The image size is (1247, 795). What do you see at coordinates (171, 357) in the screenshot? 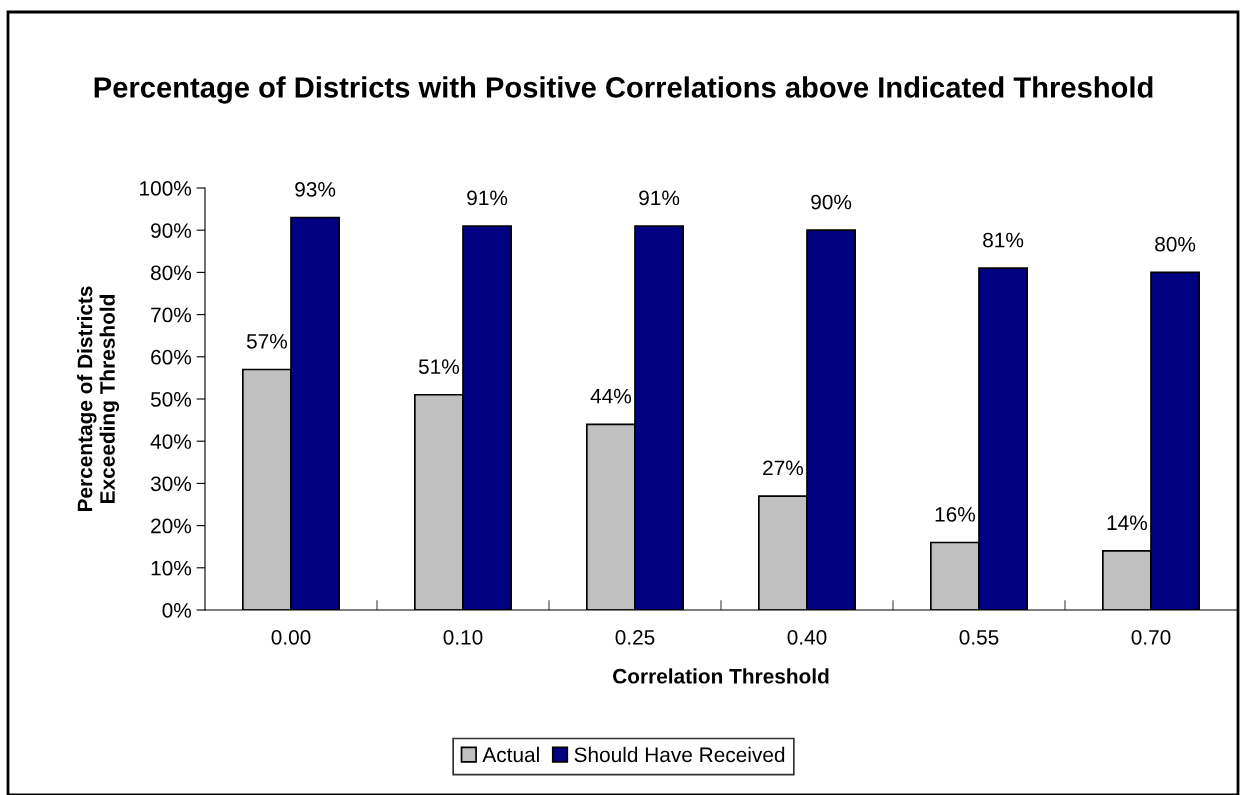
I see `y-tick-label: 60%` at bounding box center [171, 357].